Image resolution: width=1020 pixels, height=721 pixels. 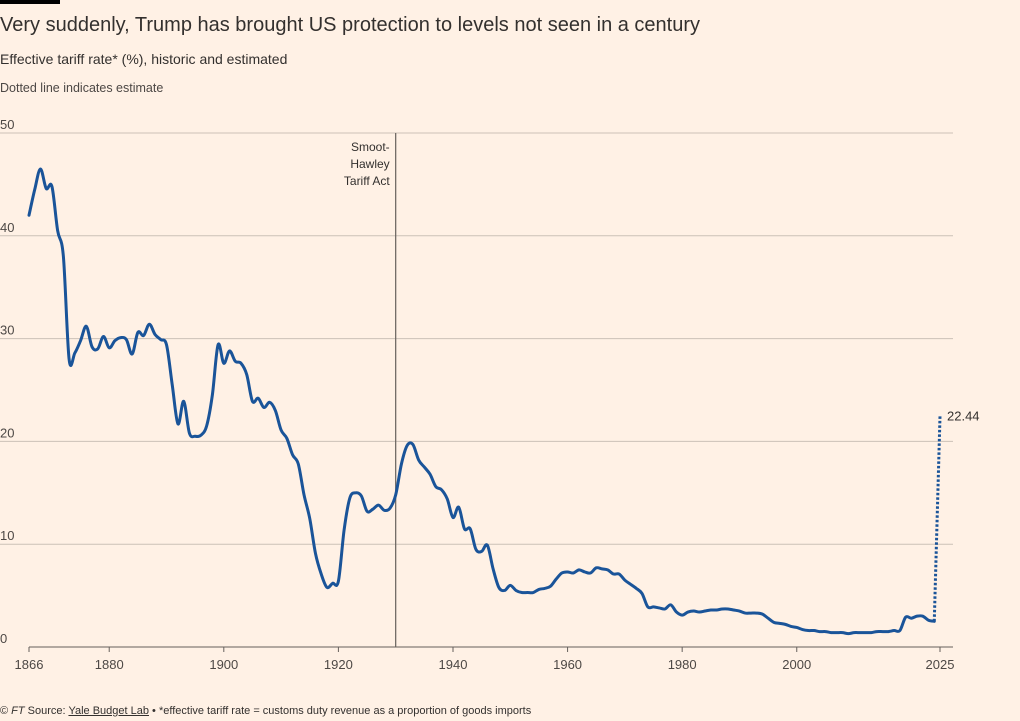 What do you see at coordinates (7, 432) in the screenshot?
I see `y-tick-label: 20` at bounding box center [7, 432].